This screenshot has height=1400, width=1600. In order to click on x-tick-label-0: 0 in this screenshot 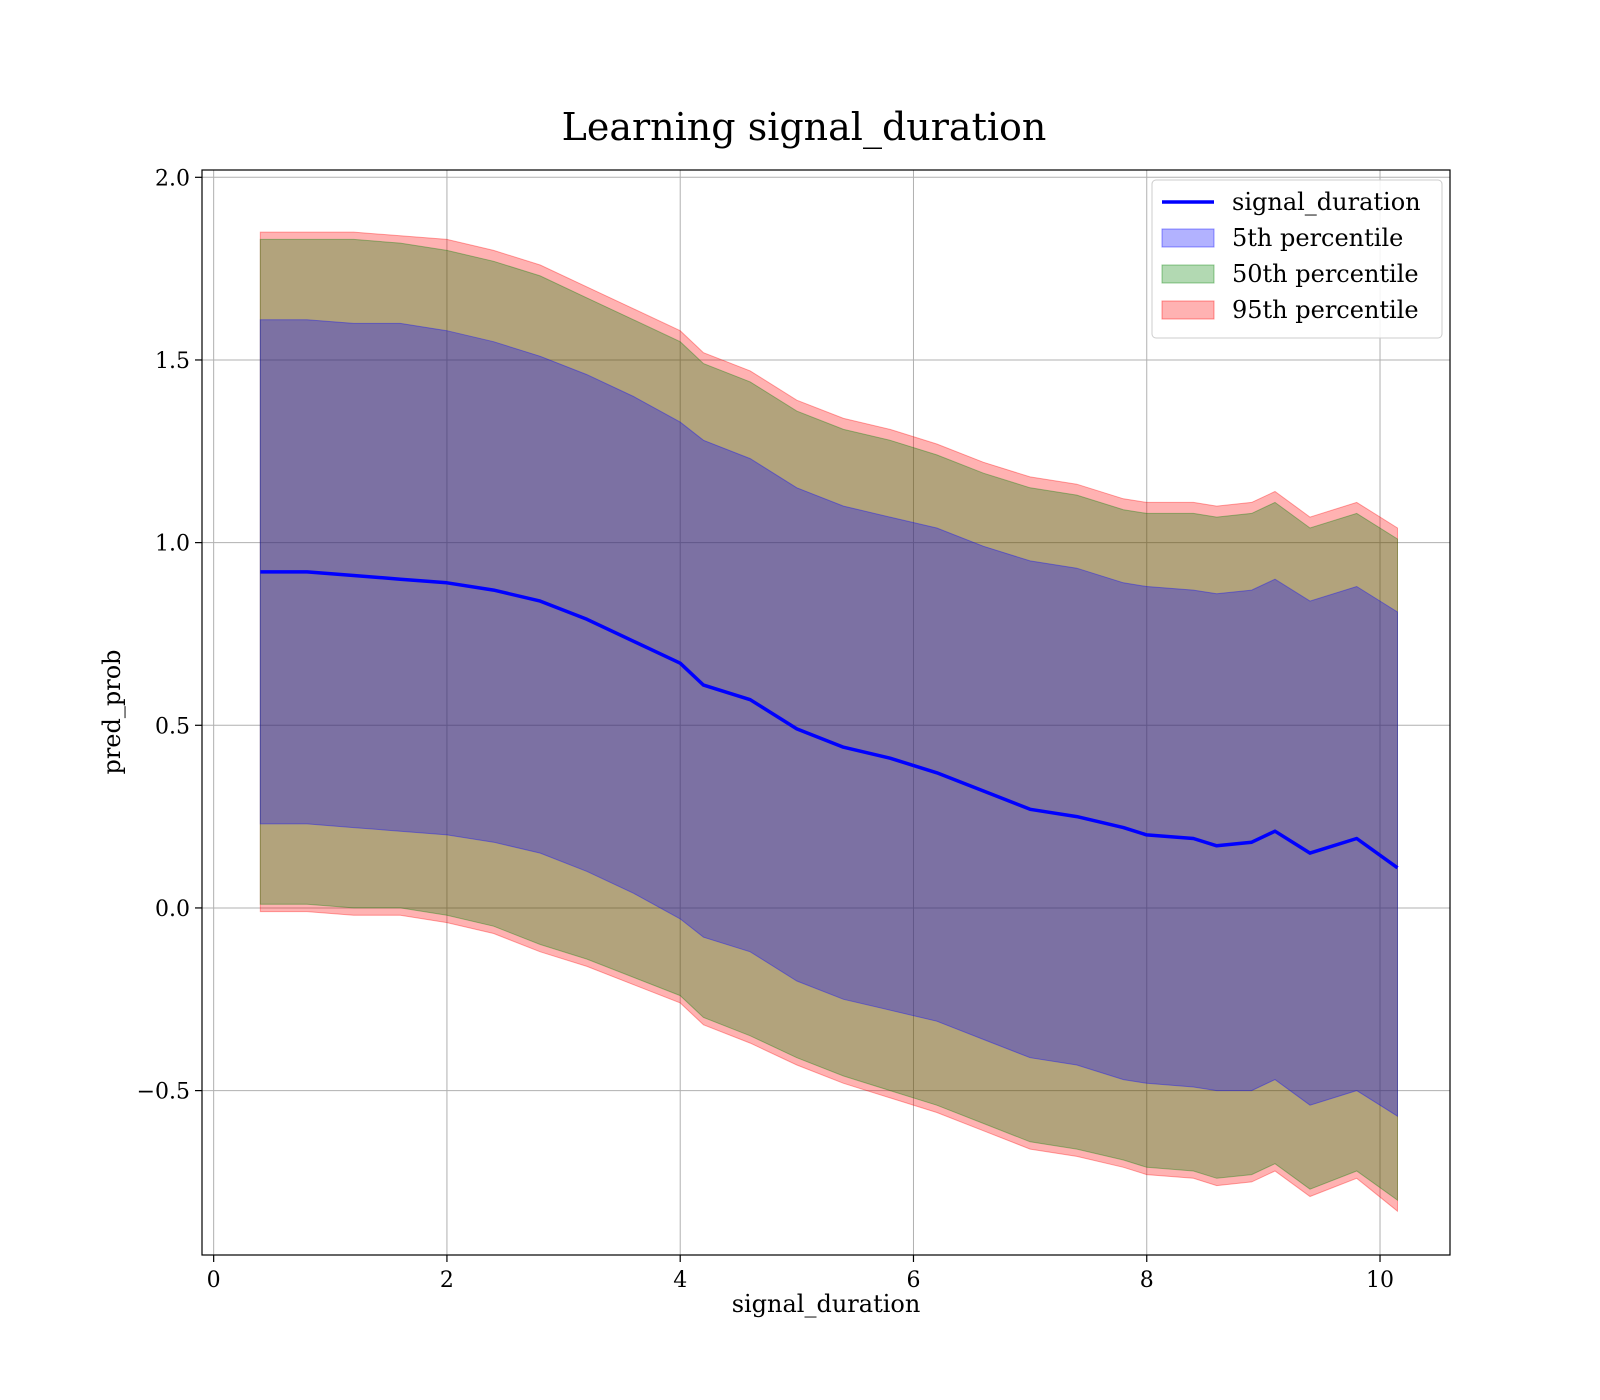, I will do `click(214, 1280)`.